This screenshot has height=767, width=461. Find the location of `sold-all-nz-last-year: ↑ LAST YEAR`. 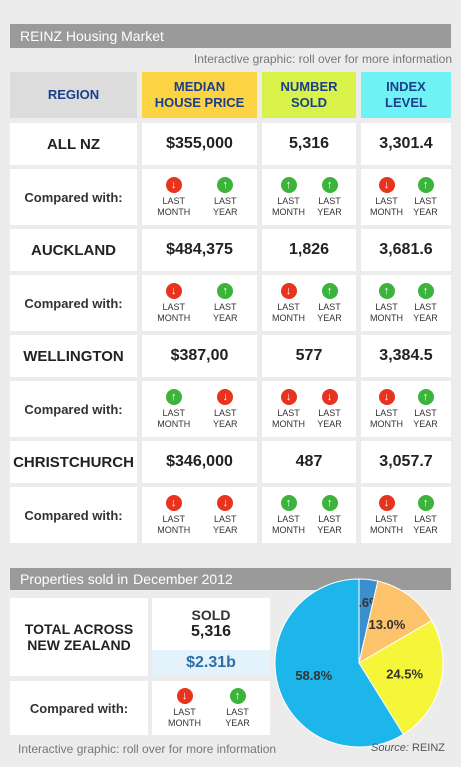

sold-all-nz-last-year: ↑ LAST YEAR is located at coordinates (330, 197).